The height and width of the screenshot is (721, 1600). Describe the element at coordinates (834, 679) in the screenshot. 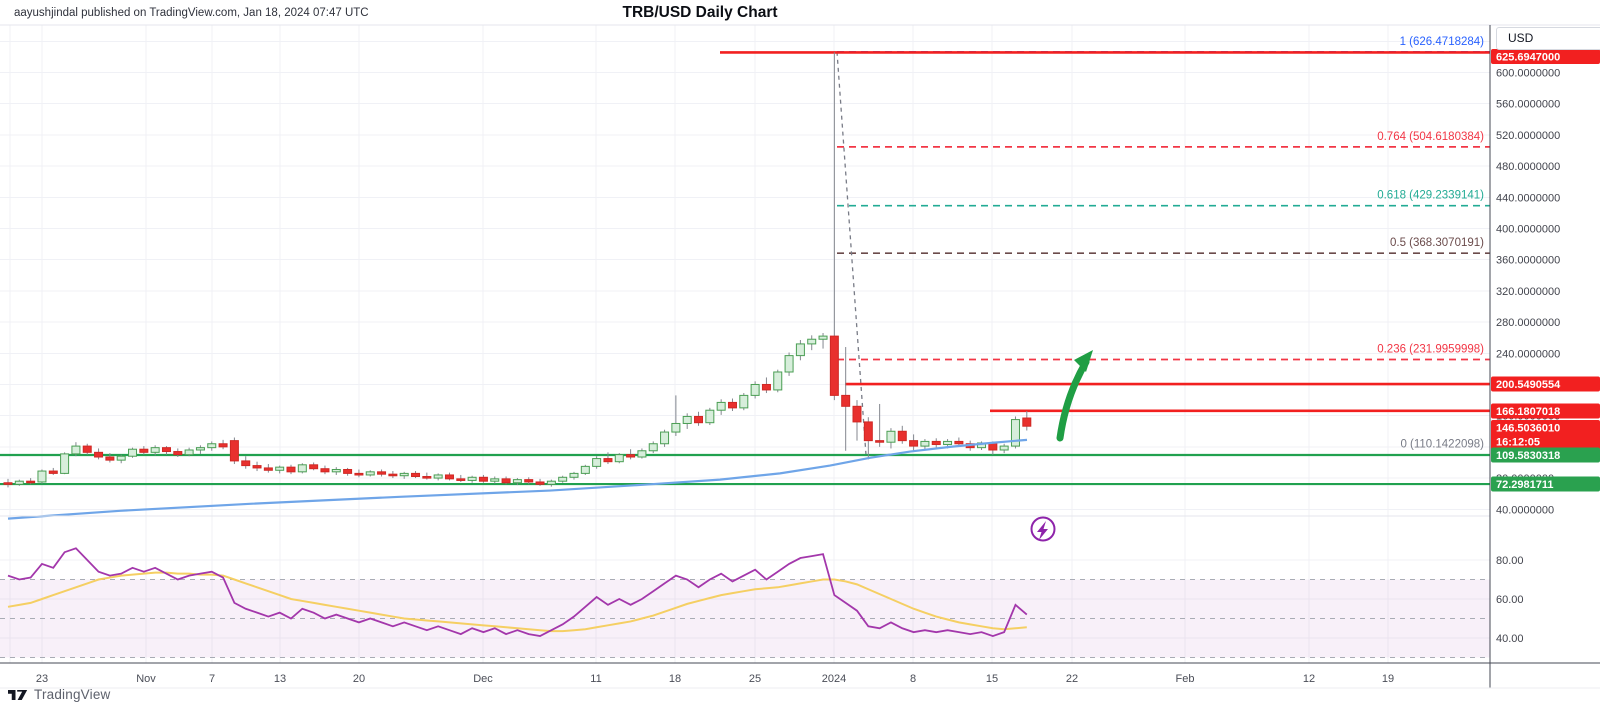

I see `svg-text: 2024` at that location.